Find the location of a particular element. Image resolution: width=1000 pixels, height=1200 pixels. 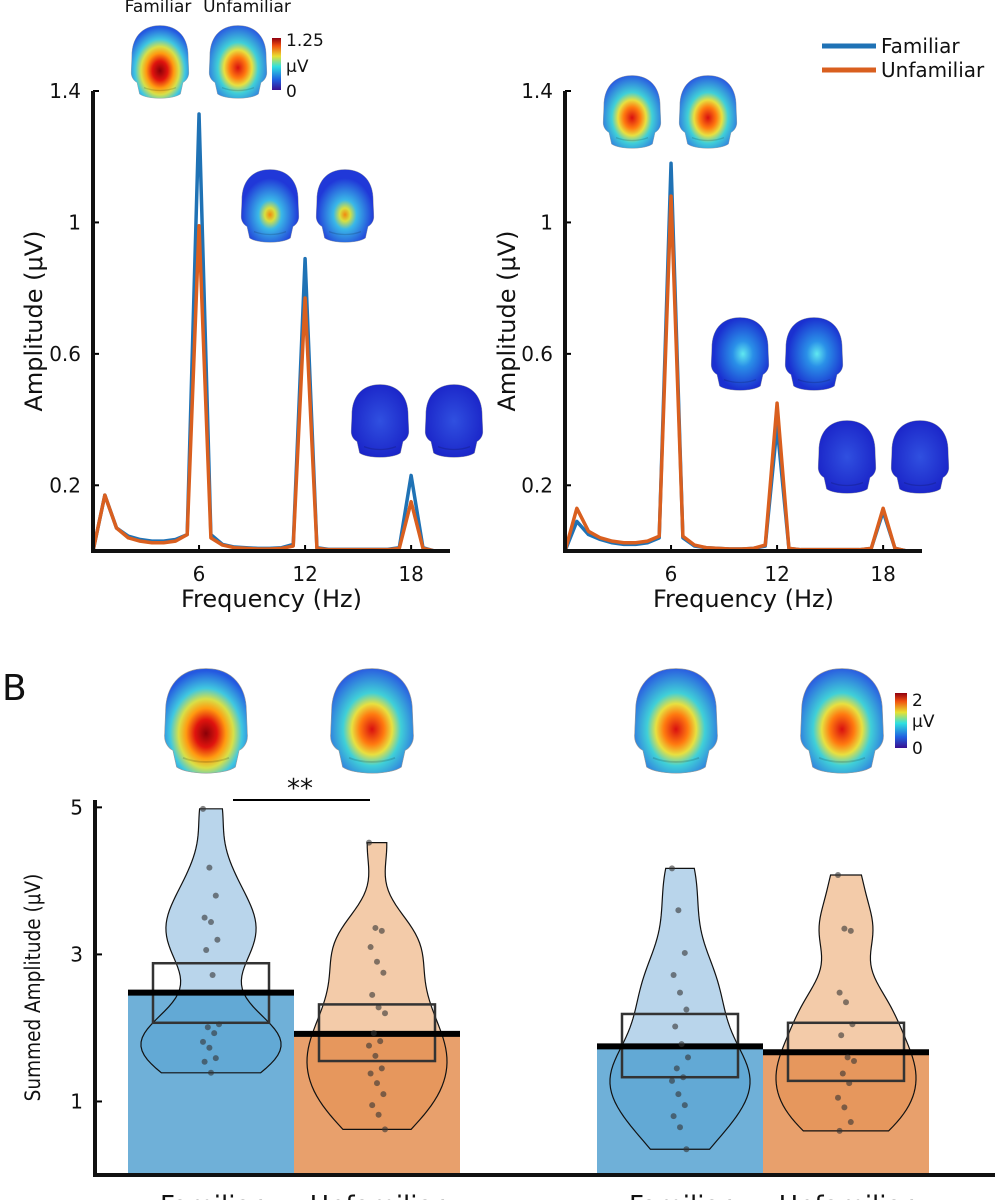

panel-label: B is located at coordinates (14, 688).